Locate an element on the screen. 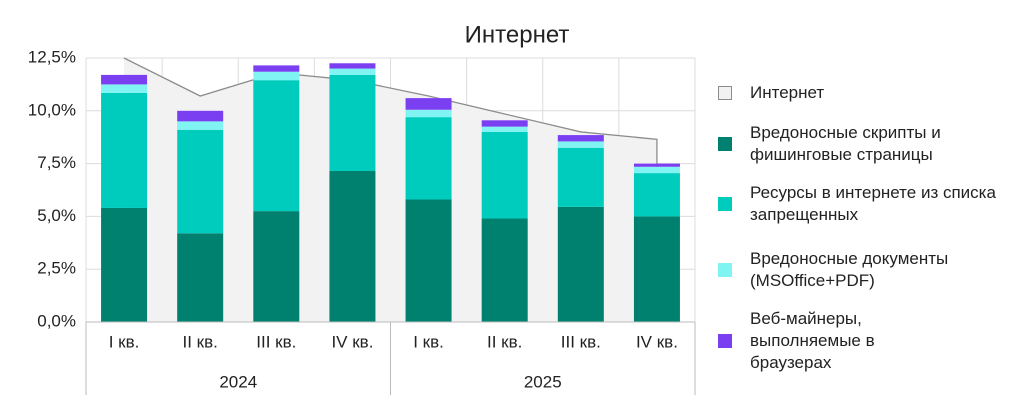 This screenshot has height=405, width=1027. y-tick-label: 12,5% is located at coordinates (52, 56).